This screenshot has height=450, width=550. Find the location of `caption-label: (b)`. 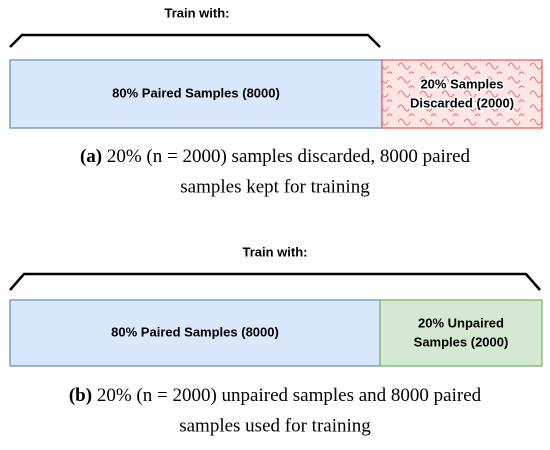

caption-label: (b) is located at coordinates (80, 395).